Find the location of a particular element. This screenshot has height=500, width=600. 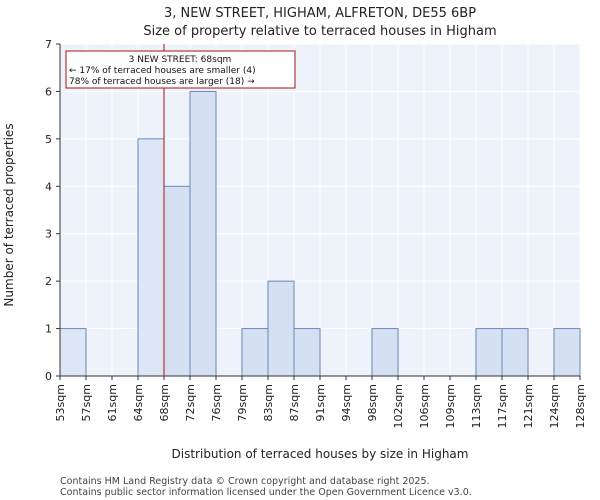

y-tick-label: 5 is located at coordinates (48, 139).